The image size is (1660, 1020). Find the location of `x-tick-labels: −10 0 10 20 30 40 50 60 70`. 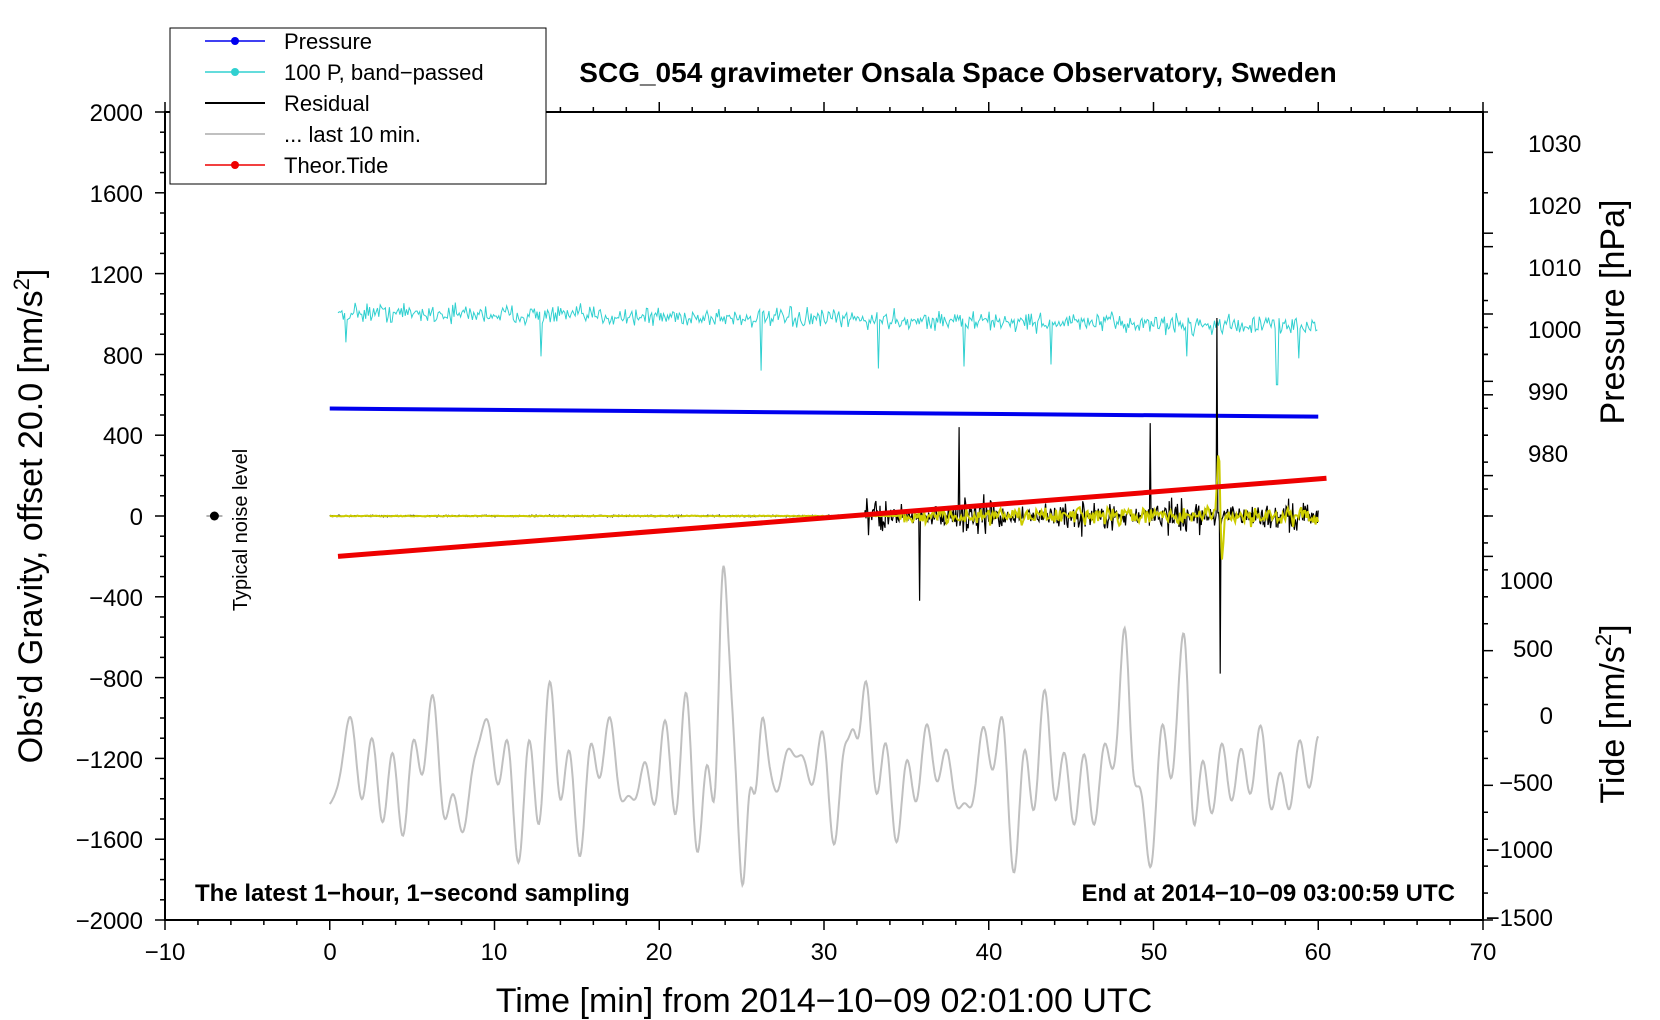

x-tick-labels: −10 0 10 20 30 40 50 60 70 is located at coordinates (821, 952).